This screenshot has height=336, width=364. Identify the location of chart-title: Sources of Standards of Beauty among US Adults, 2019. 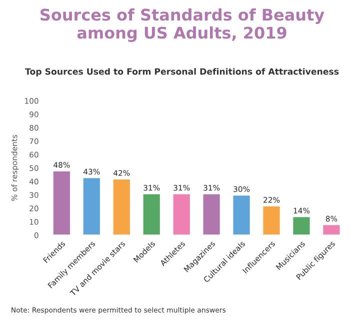
(182, 25).